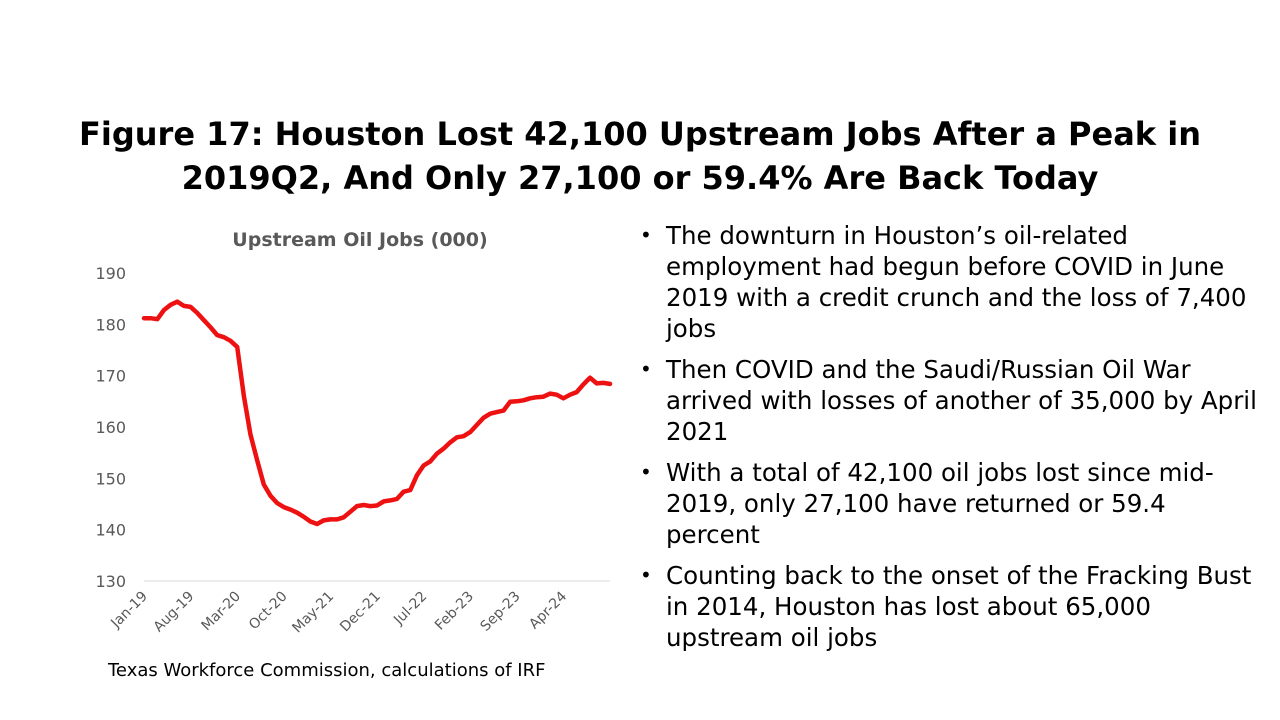 The image size is (1280, 720). Describe the element at coordinates (500, 612) in the screenshot. I see `x-tick-label: Sep-23` at that location.